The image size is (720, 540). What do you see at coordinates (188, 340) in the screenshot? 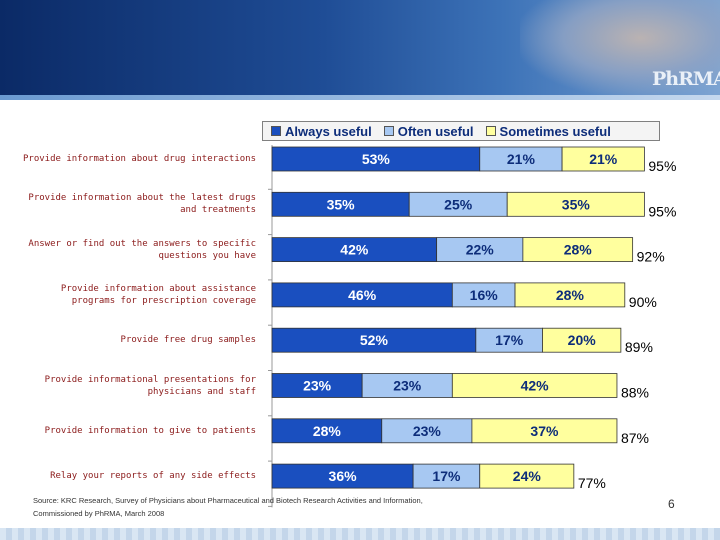
I see `category-label: Provide free drug samples` at bounding box center [188, 340].